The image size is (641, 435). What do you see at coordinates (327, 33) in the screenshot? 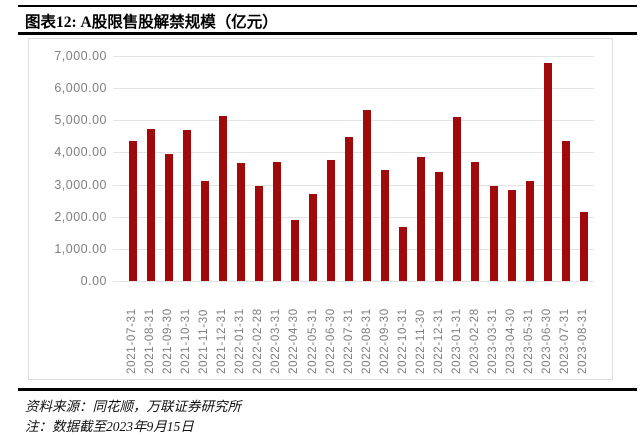
I see `title-divider` at bounding box center [327, 33].